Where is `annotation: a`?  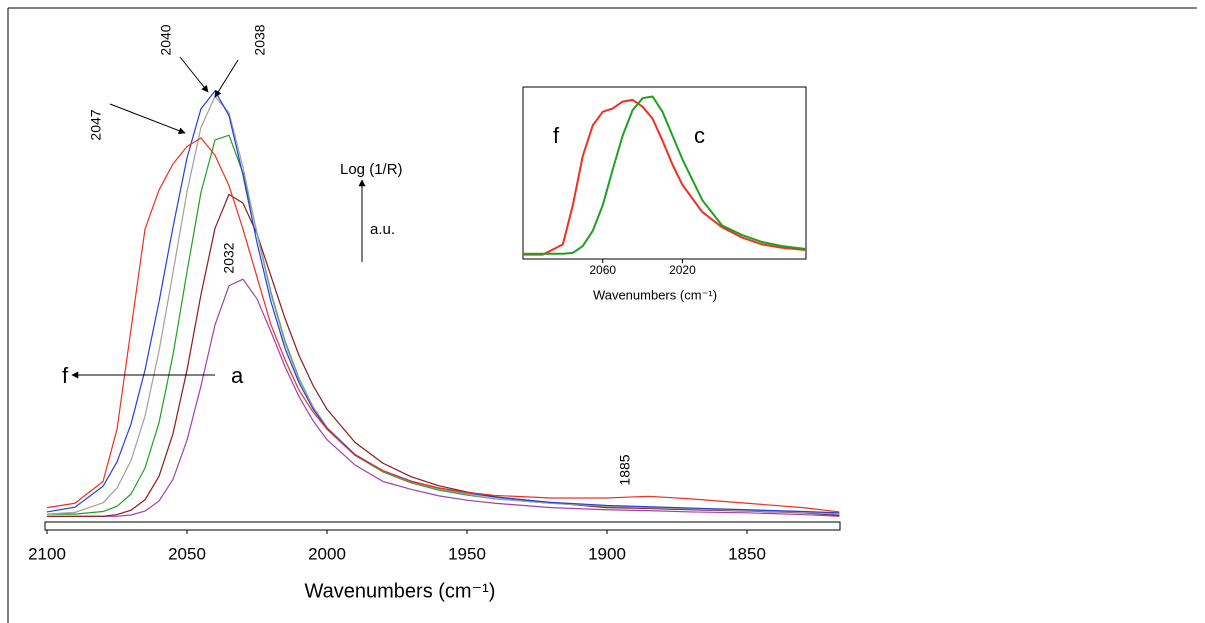 annotation: a is located at coordinates (237, 375).